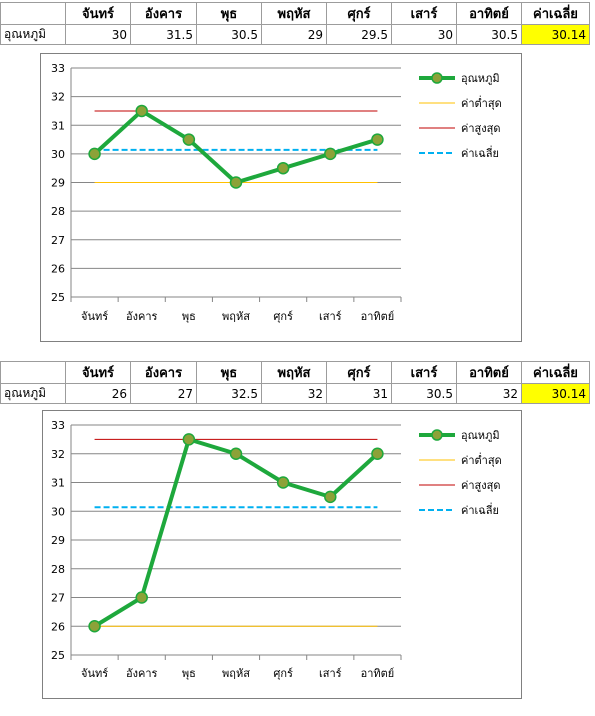  I want to click on value-cell: 27, so click(163, 393).